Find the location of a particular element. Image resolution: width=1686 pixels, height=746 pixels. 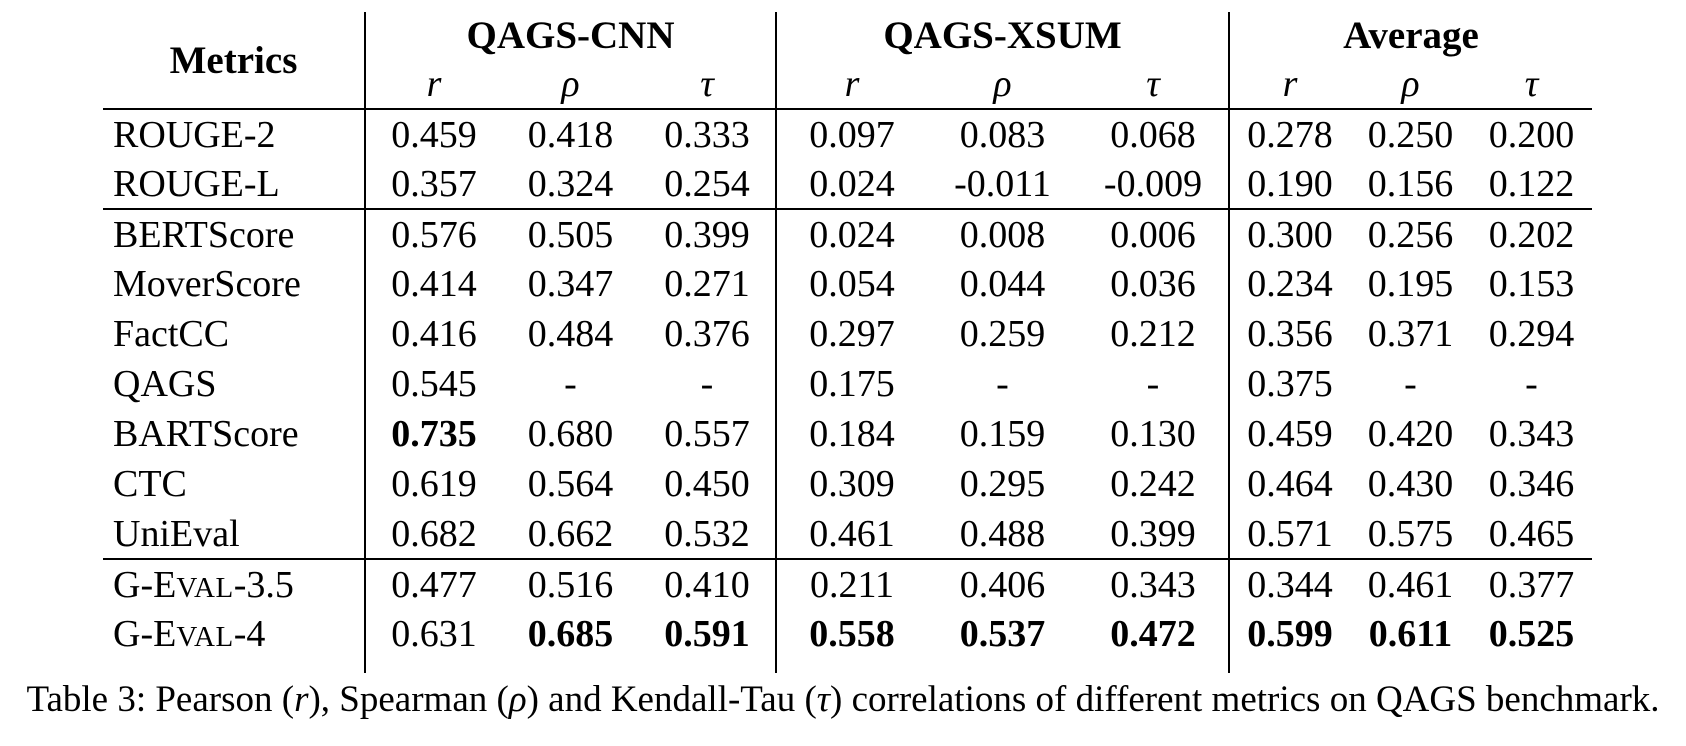

value-cell: 0.250 is located at coordinates (1410, 134).